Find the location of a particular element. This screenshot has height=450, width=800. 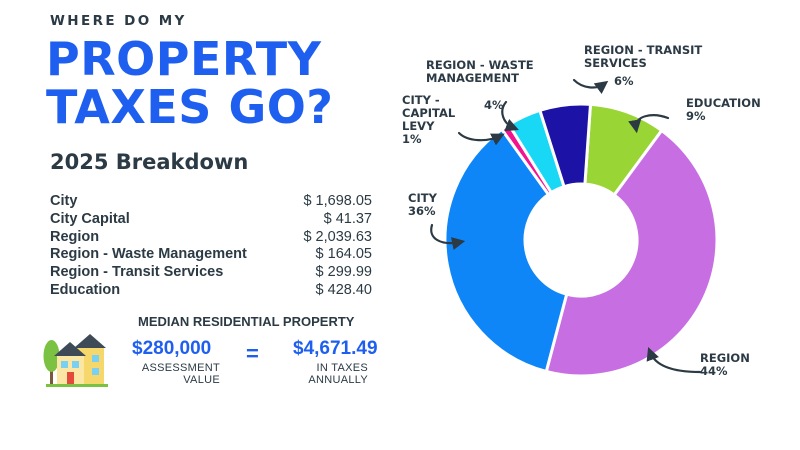

tax-caption-line-1: IN TAXES is located at coordinates (342, 368).